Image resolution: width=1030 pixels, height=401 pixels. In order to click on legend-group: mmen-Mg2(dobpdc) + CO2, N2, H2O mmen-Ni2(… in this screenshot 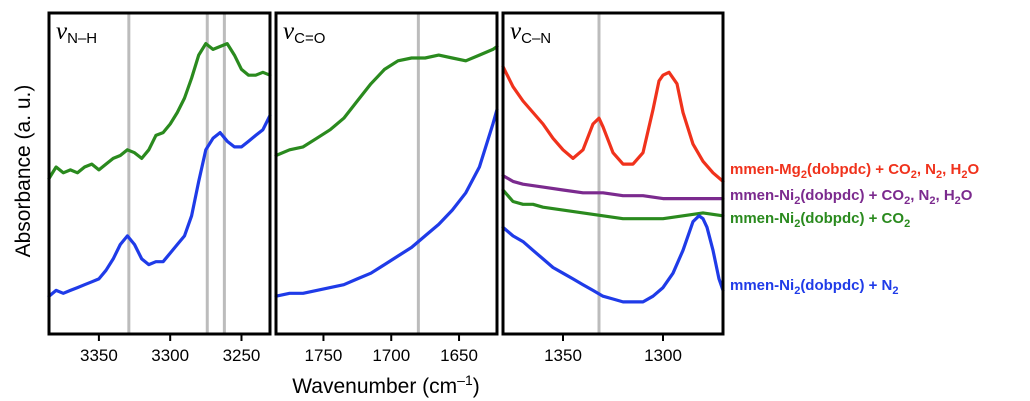, I will do `click(854, 229)`.